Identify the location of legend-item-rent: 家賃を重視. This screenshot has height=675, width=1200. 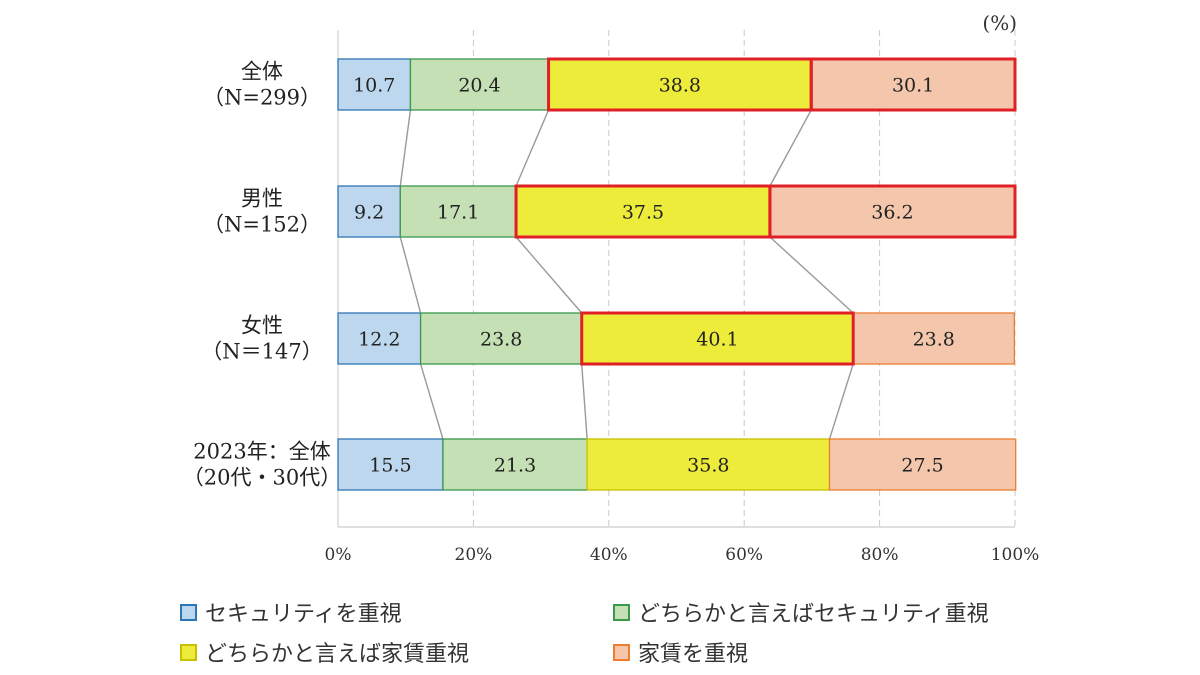
(680, 652).